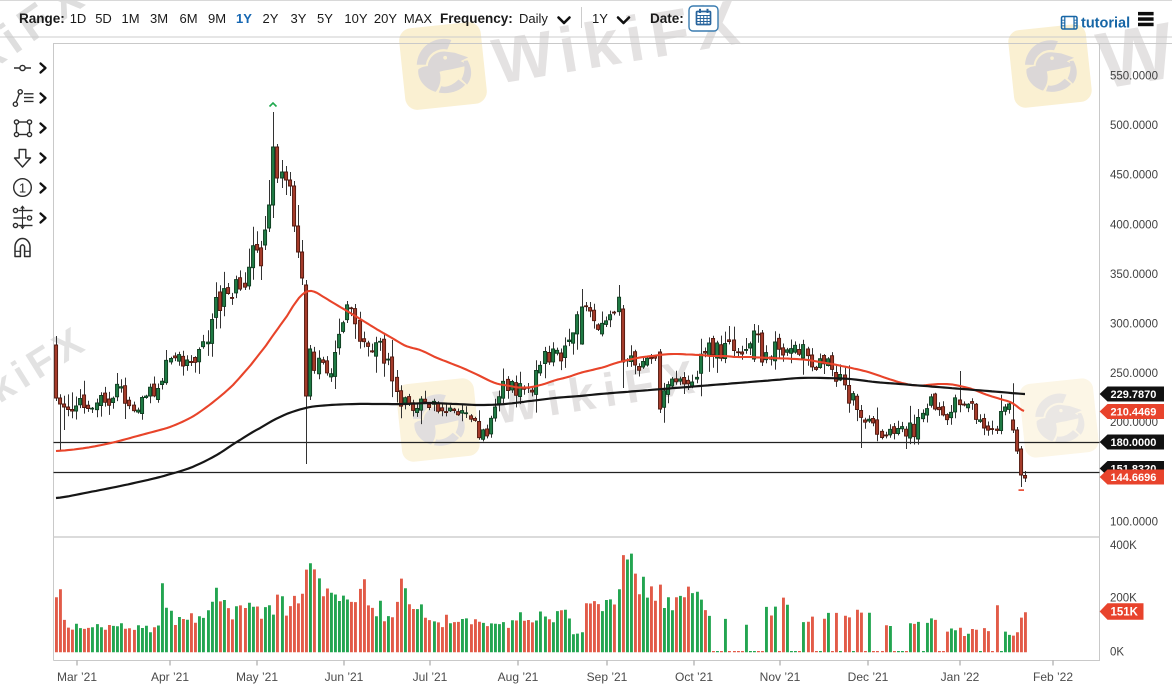 Image resolution: width=1172 pixels, height=691 pixels. I want to click on svg-text: 210.4469, so click(1134, 412).